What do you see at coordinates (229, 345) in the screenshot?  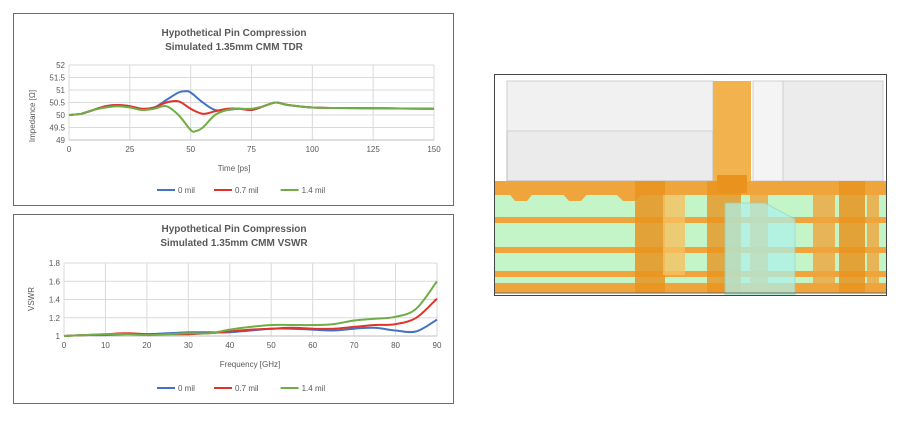 I see `x-tick-label: 40` at bounding box center [229, 345].